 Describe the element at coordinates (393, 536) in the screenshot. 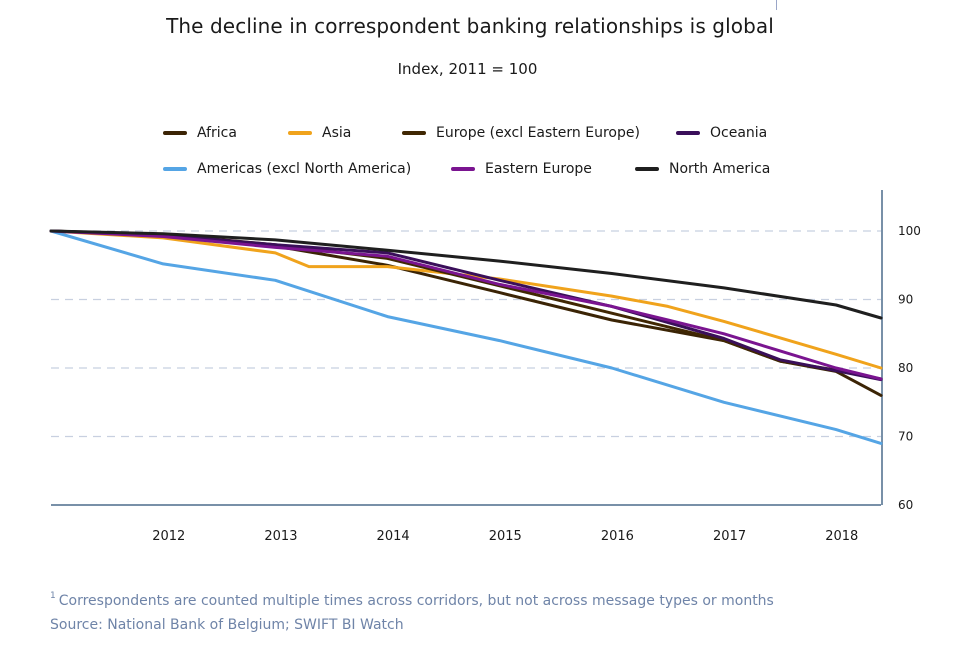

I see `x-tick-label: 2014` at that location.